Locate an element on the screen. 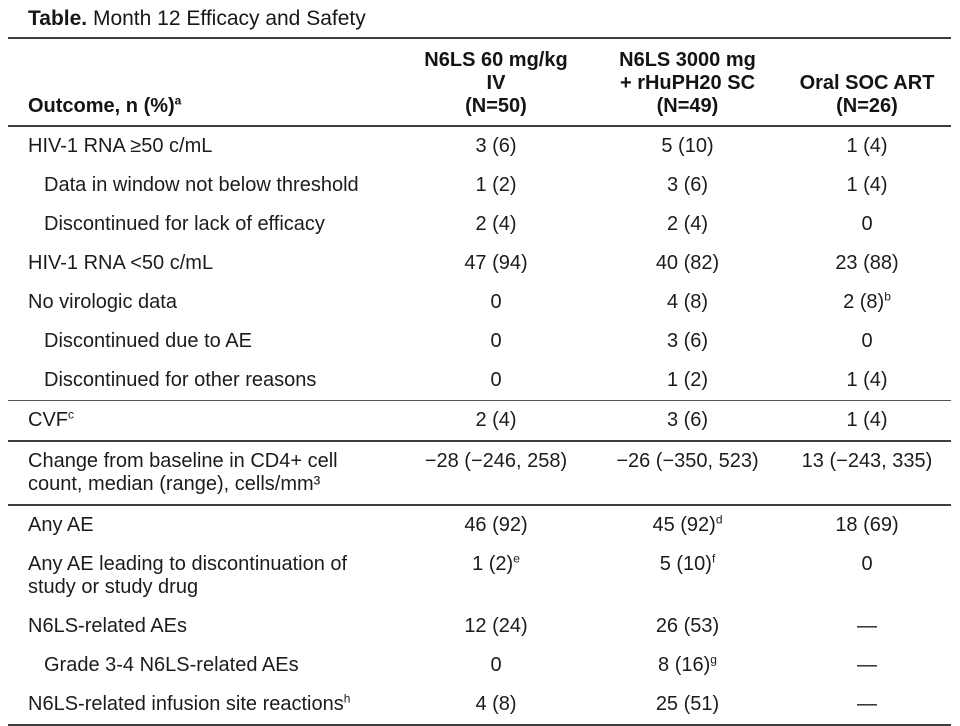  header-outcome-label: Outcome, n (%) is located at coordinates (101, 106).